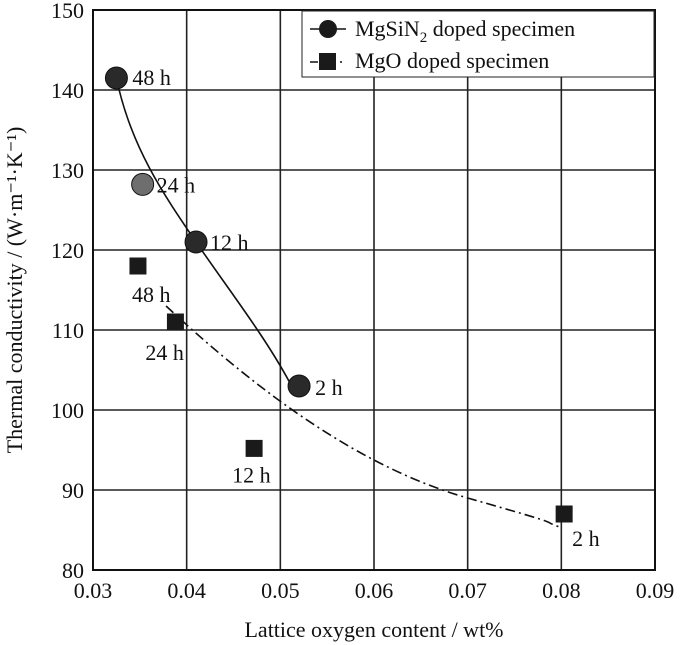  Describe the element at coordinates (67, 170) in the screenshot. I see `y-tick-label: 130` at that location.